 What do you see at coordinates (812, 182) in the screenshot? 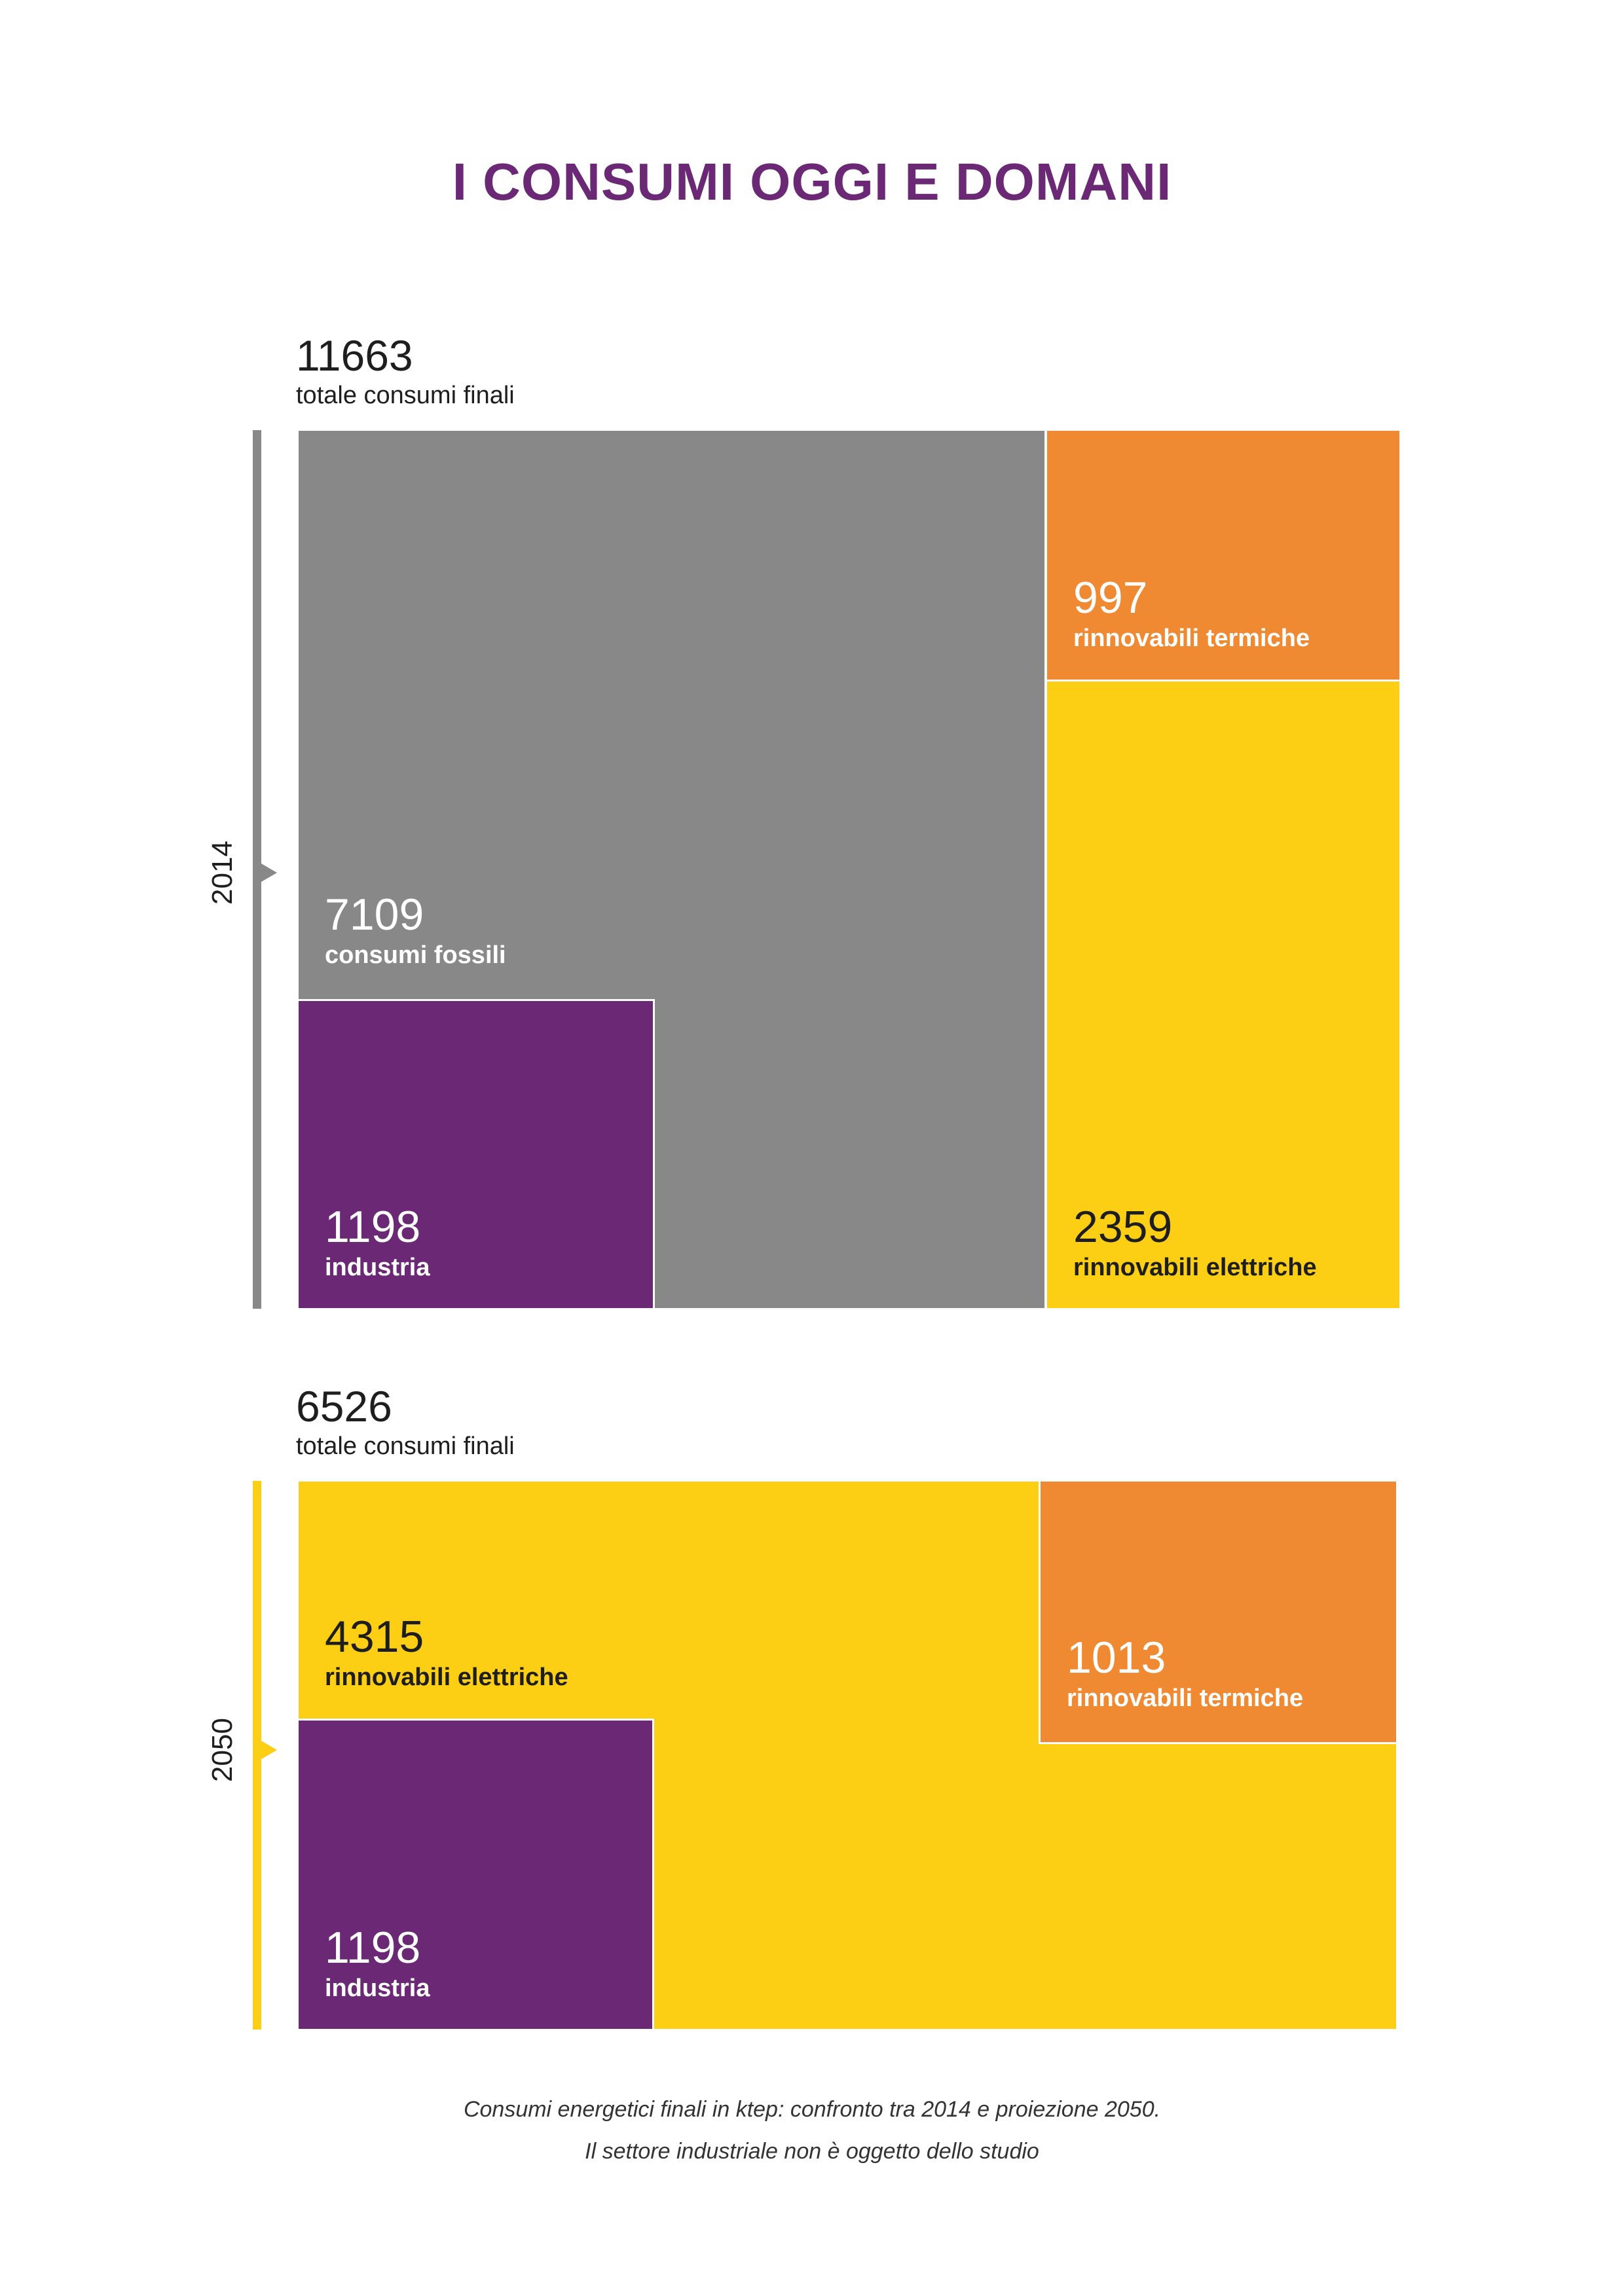
I see `page-title: I CONSUMI OGGI E DOMANI` at bounding box center [812, 182].